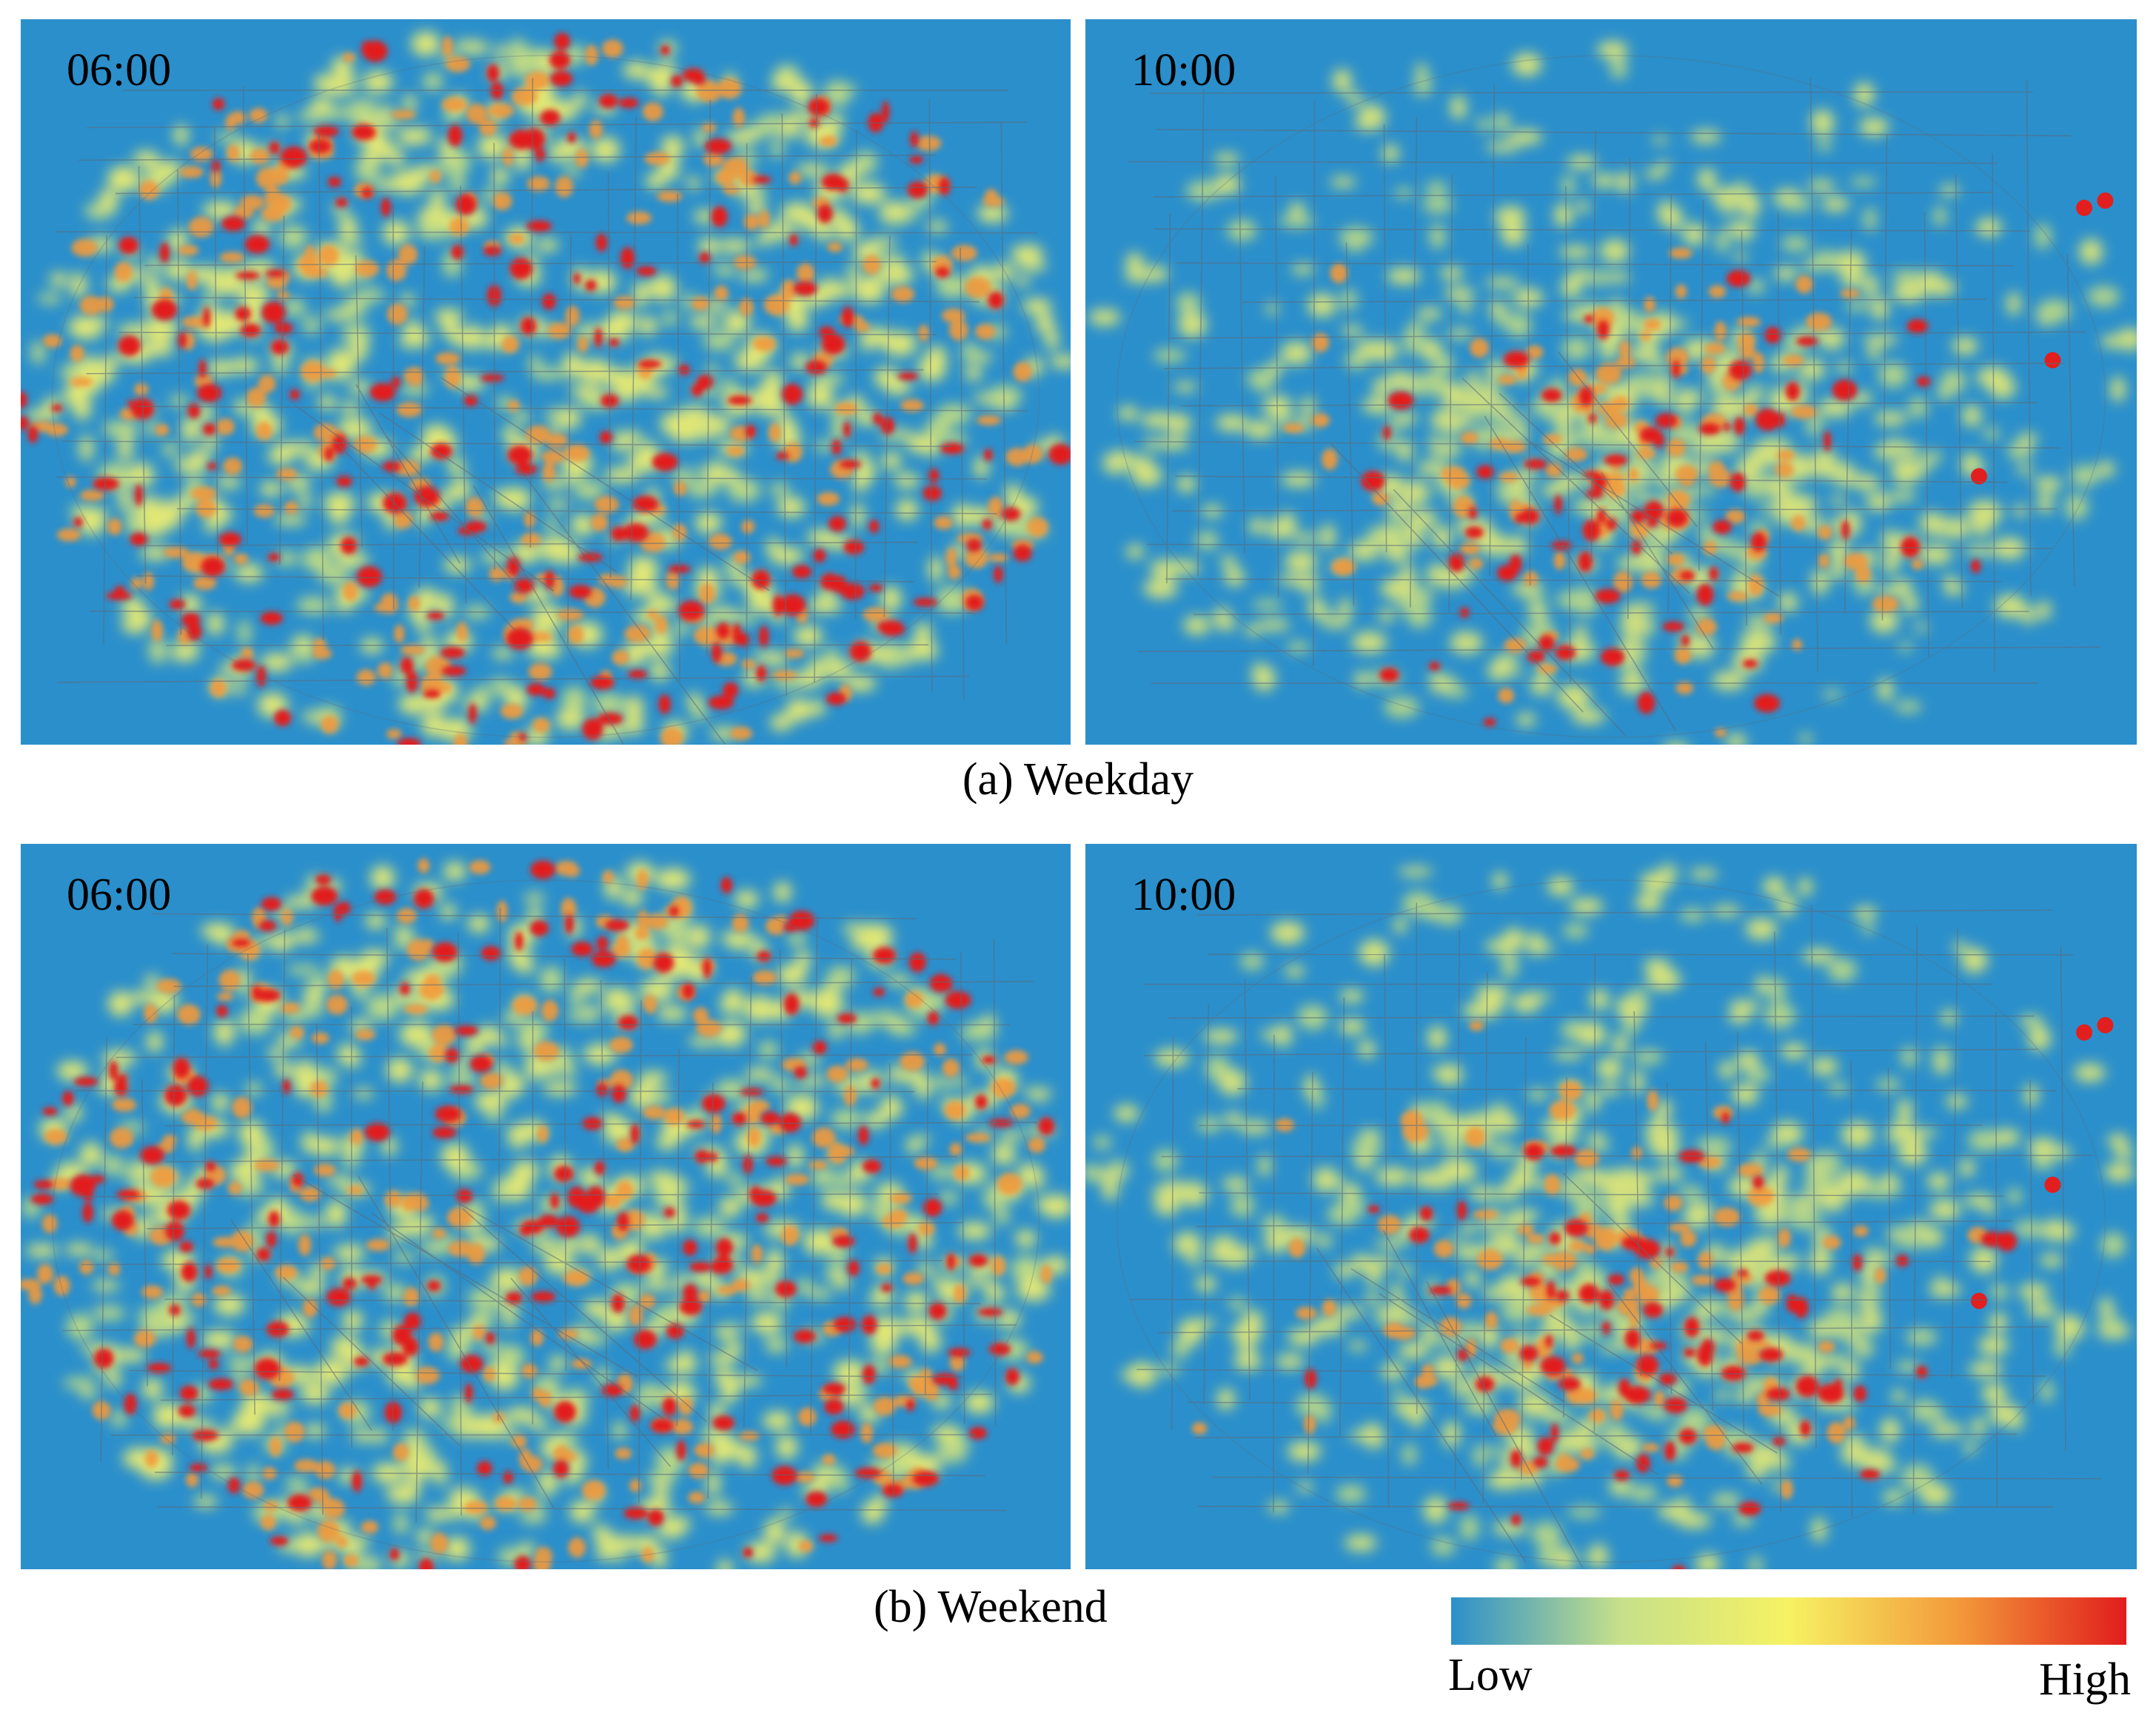  What do you see at coordinates (991, 1607) in the screenshot?
I see `caption-weekend: (b) Weekend` at bounding box center [991, 1607].